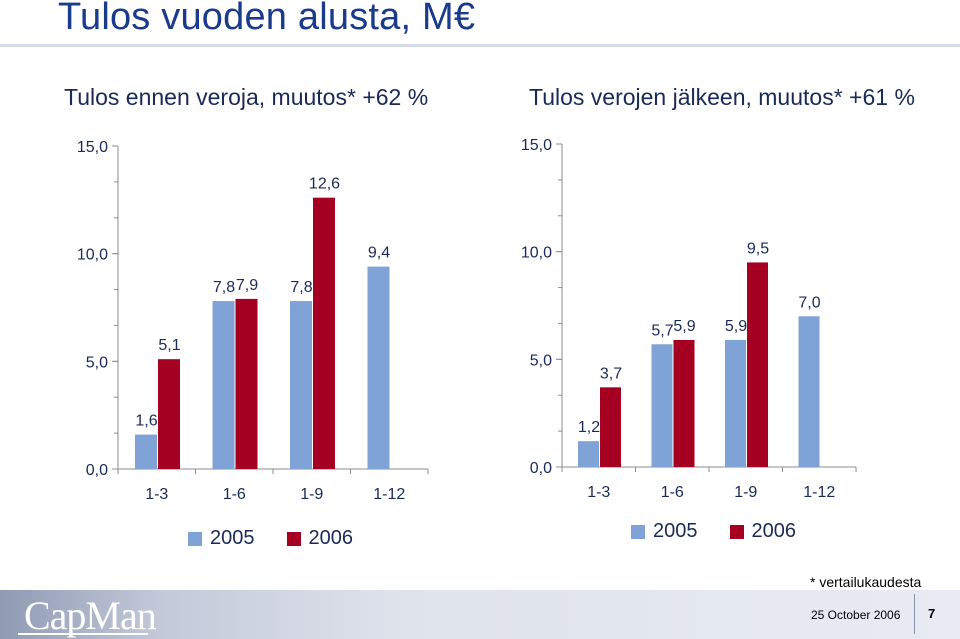  I want to click on legend-left: 2005 2006, so click(286, 538).